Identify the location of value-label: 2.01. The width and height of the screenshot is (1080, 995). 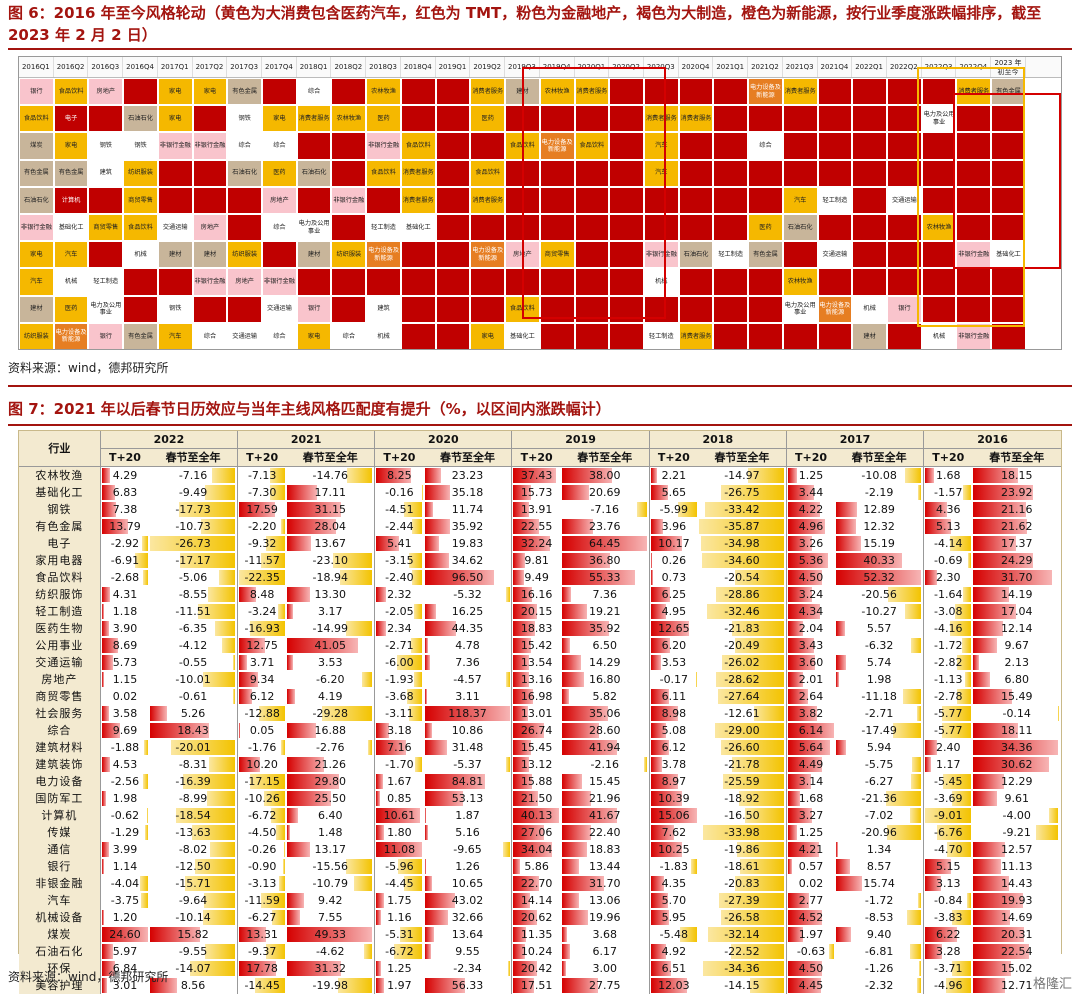
(811, 679).